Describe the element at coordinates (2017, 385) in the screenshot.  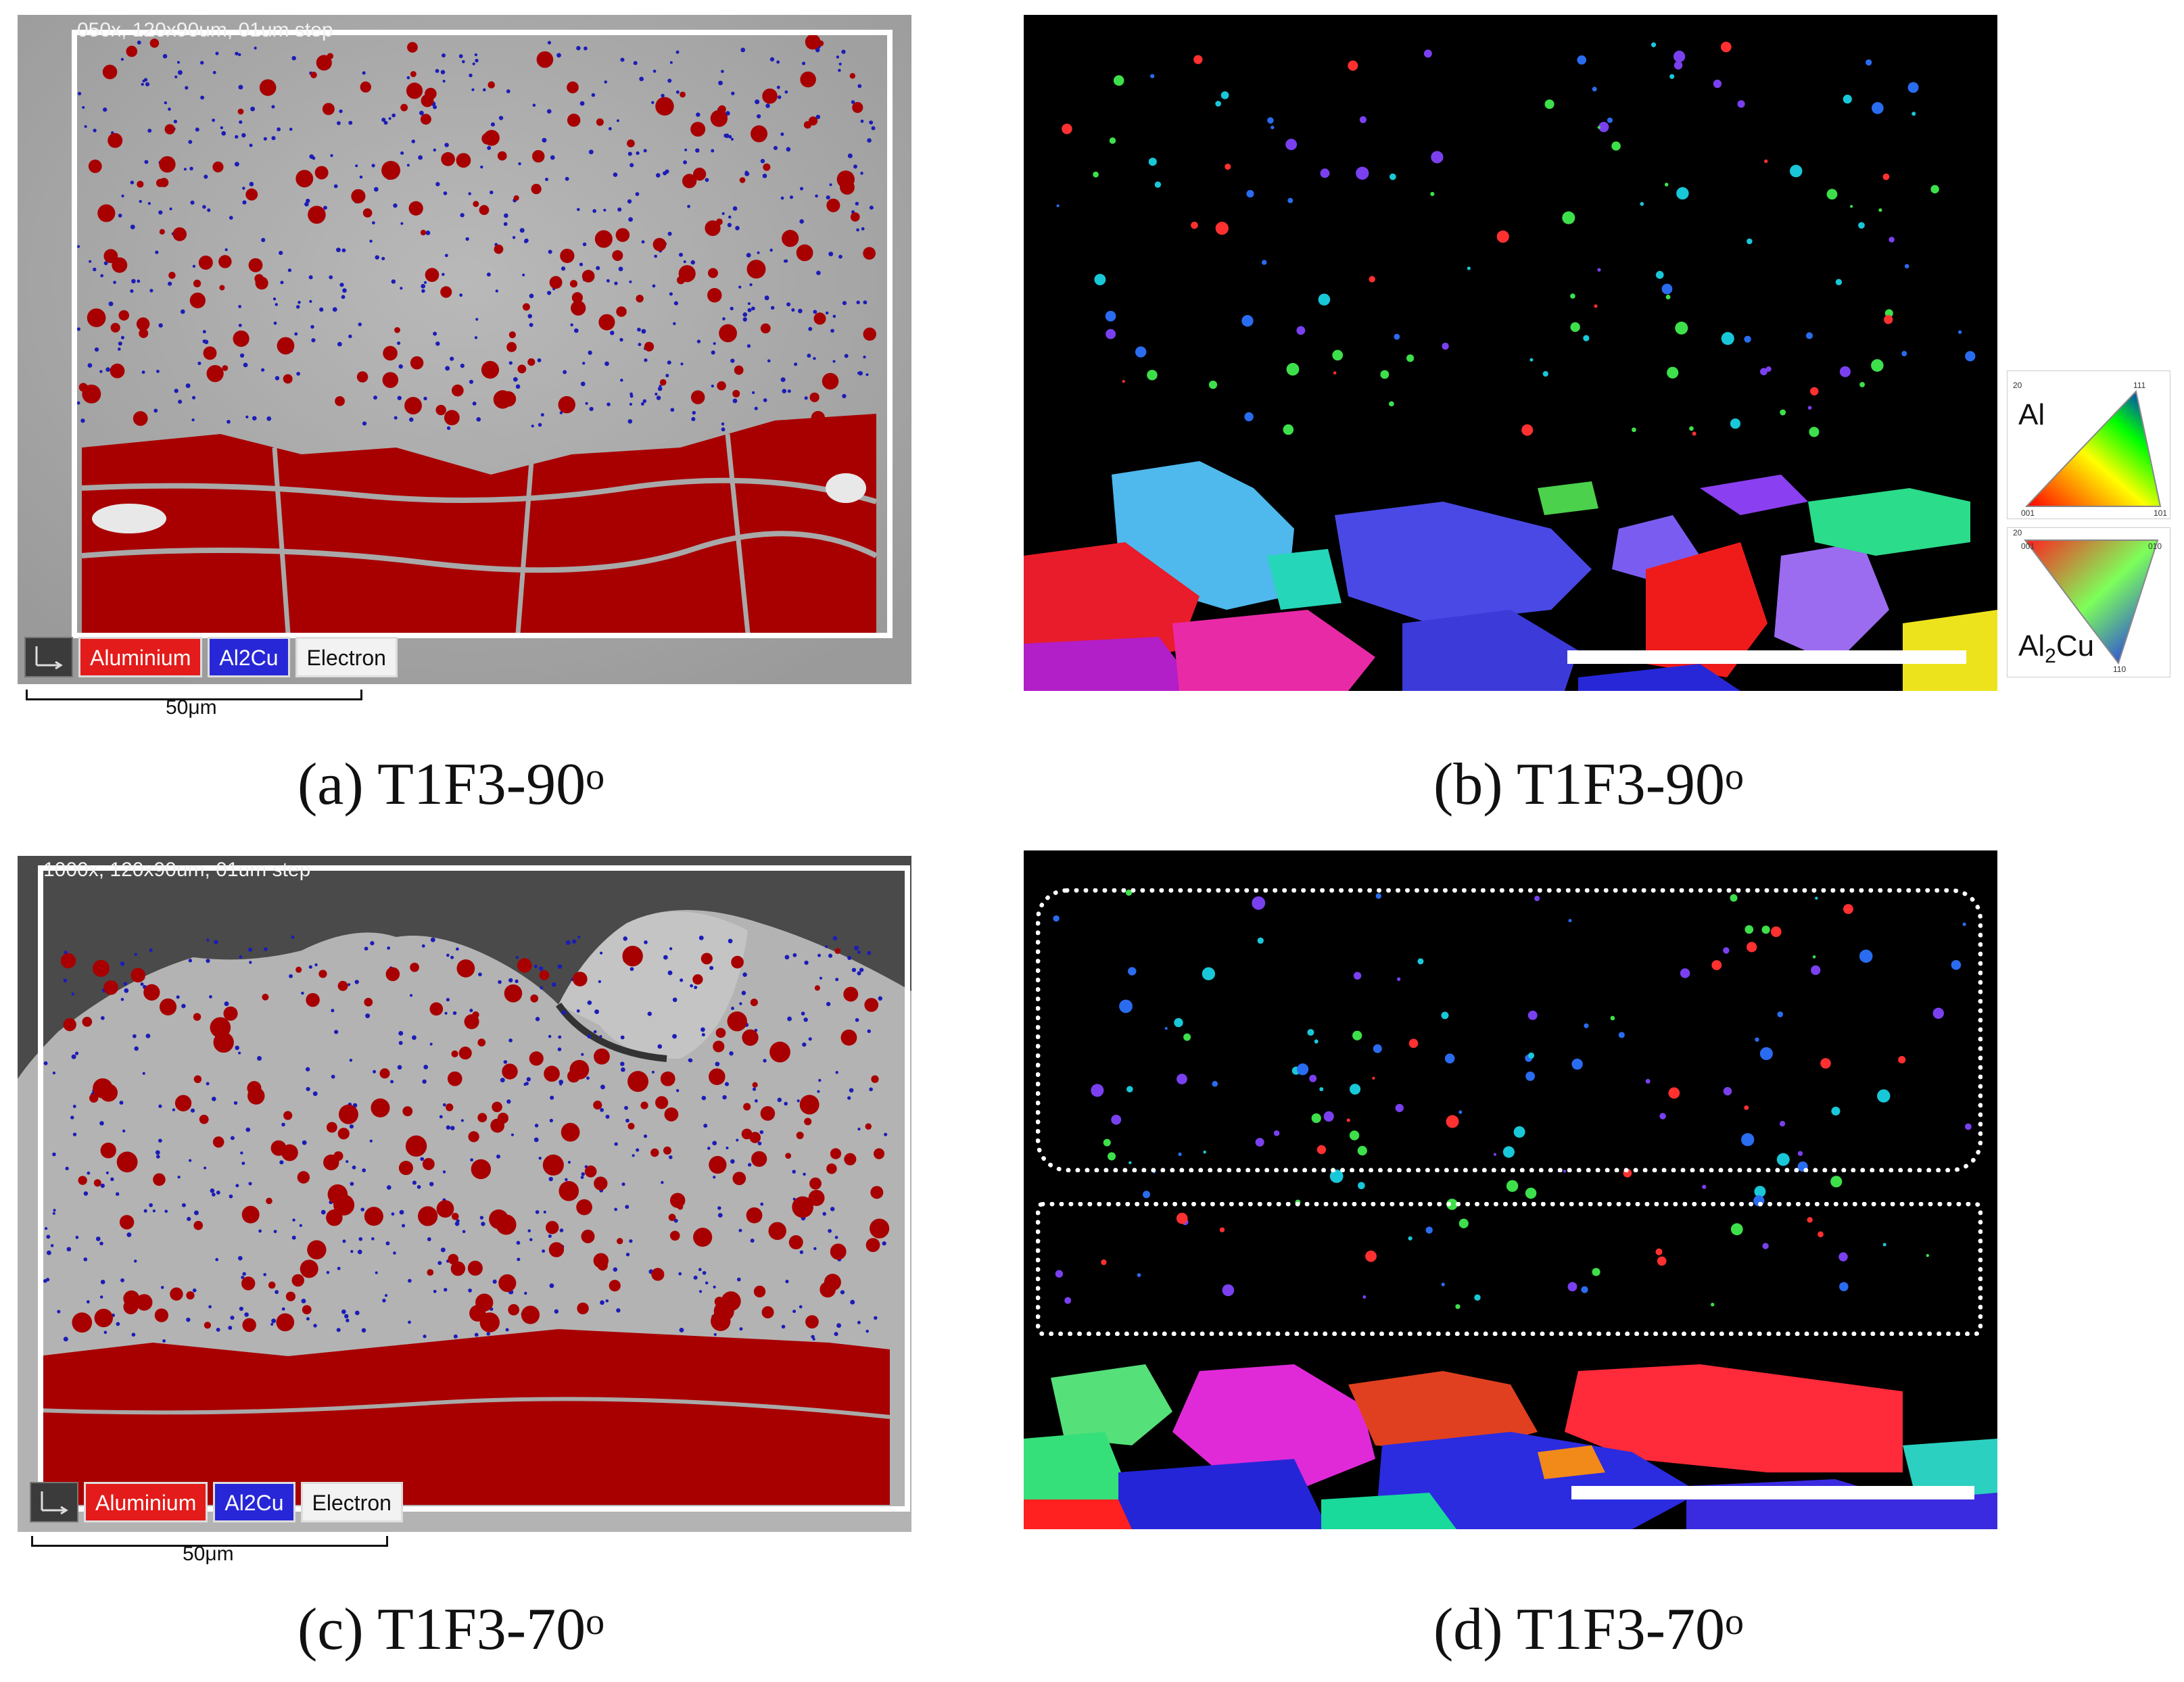
I see `ipf-al-tick-1: 20` at that location.